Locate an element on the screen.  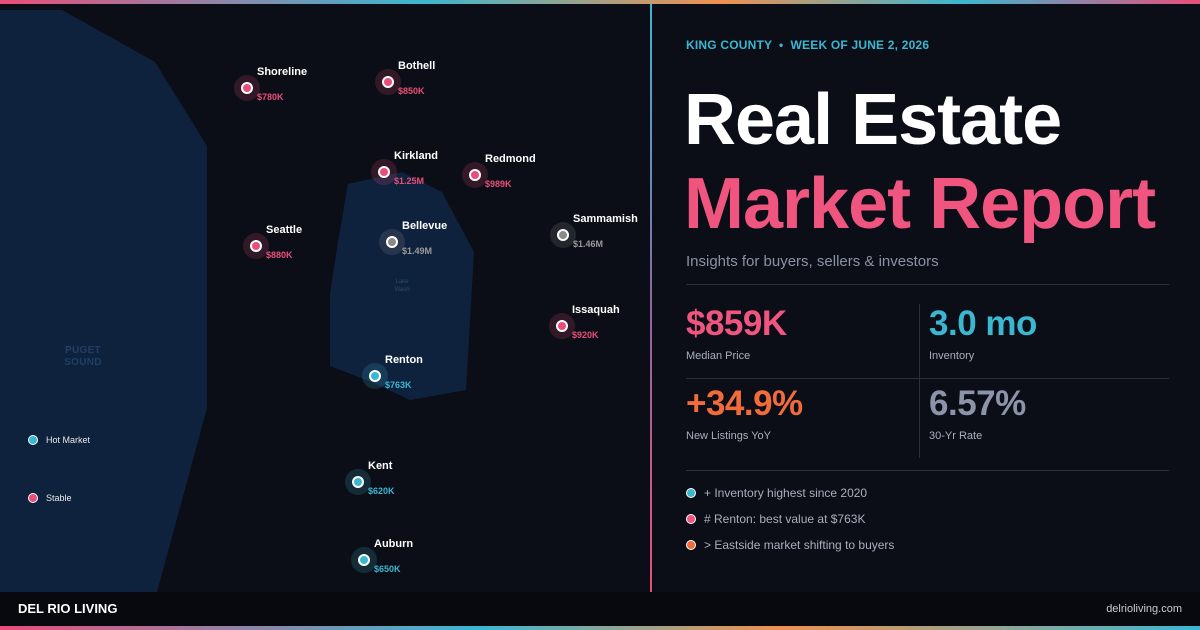
stat-label: New Listings YoY is located at coordinates (728, 436).